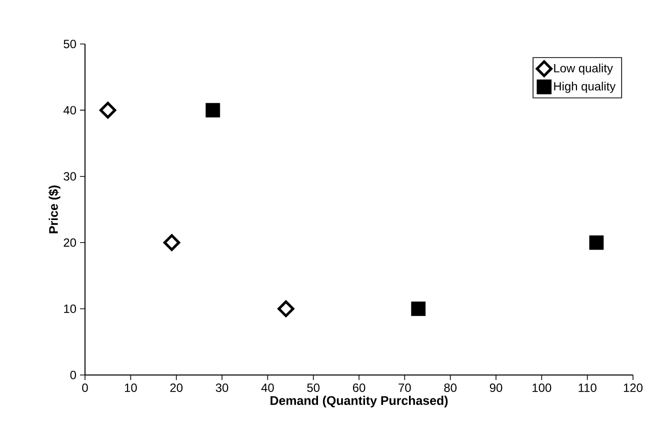 The width and height of the screenshot is (649, 442). What do you see at coordinates (222, 388) in the screenshot?
I see `x-tick-label: 30` at bounding box center [222, 388].